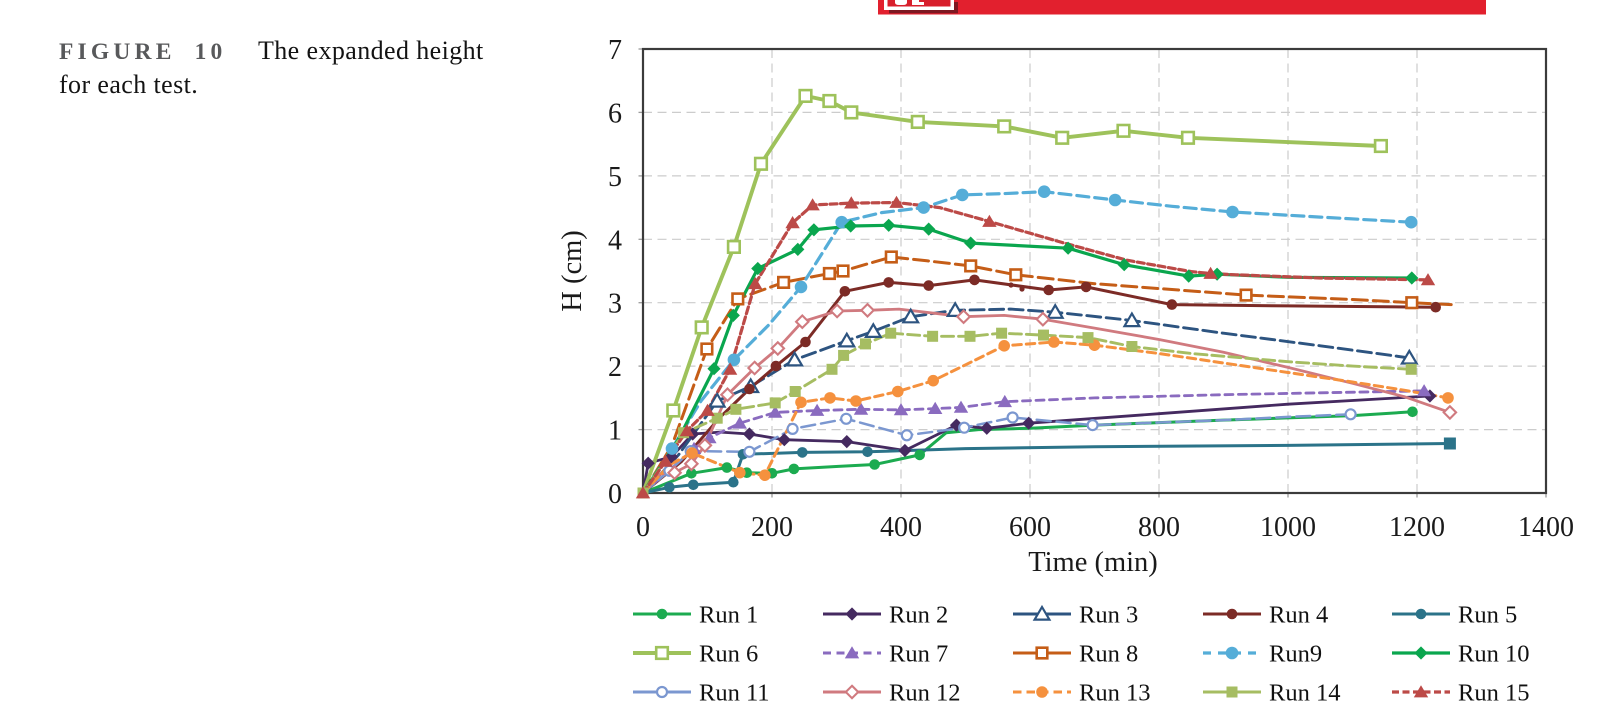  What do you see at coordinates (1030, 527) in the screenshot?
I see `svg-text: 600` at bounding box center [1030, 527].